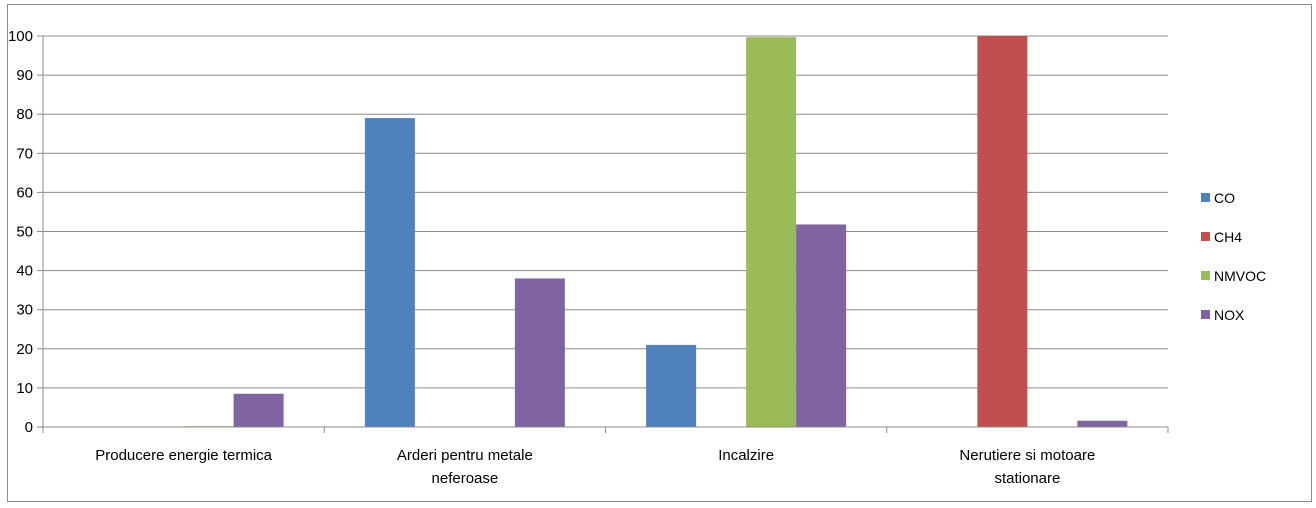  What do you see at coordinates (1027, 478) in the screenshot?
I see `x-category-label: stationare` at bounding box center [1027, 478].